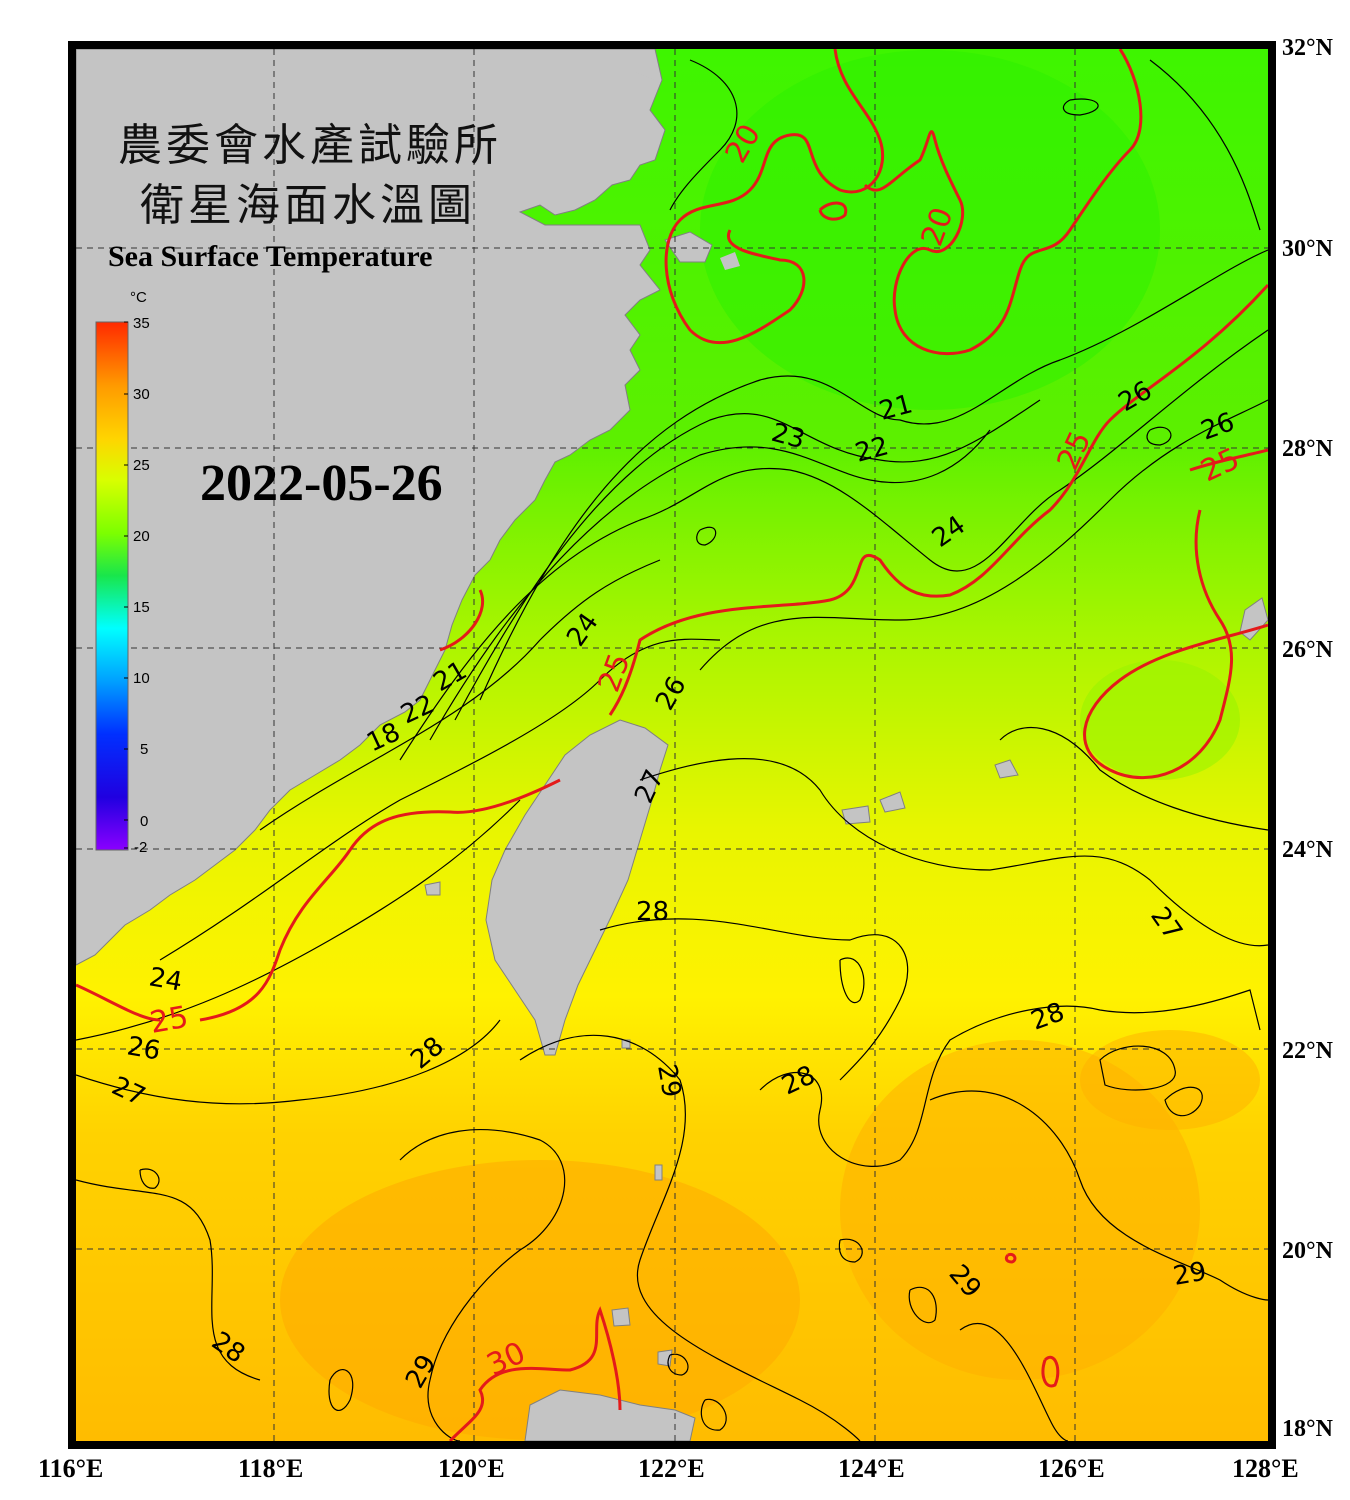 This screenshot has width=1350, height=1500. What do you see at coordinates (610, 1415) in the screenshot?
I see `luzon` at bounding box center [610, 1415].